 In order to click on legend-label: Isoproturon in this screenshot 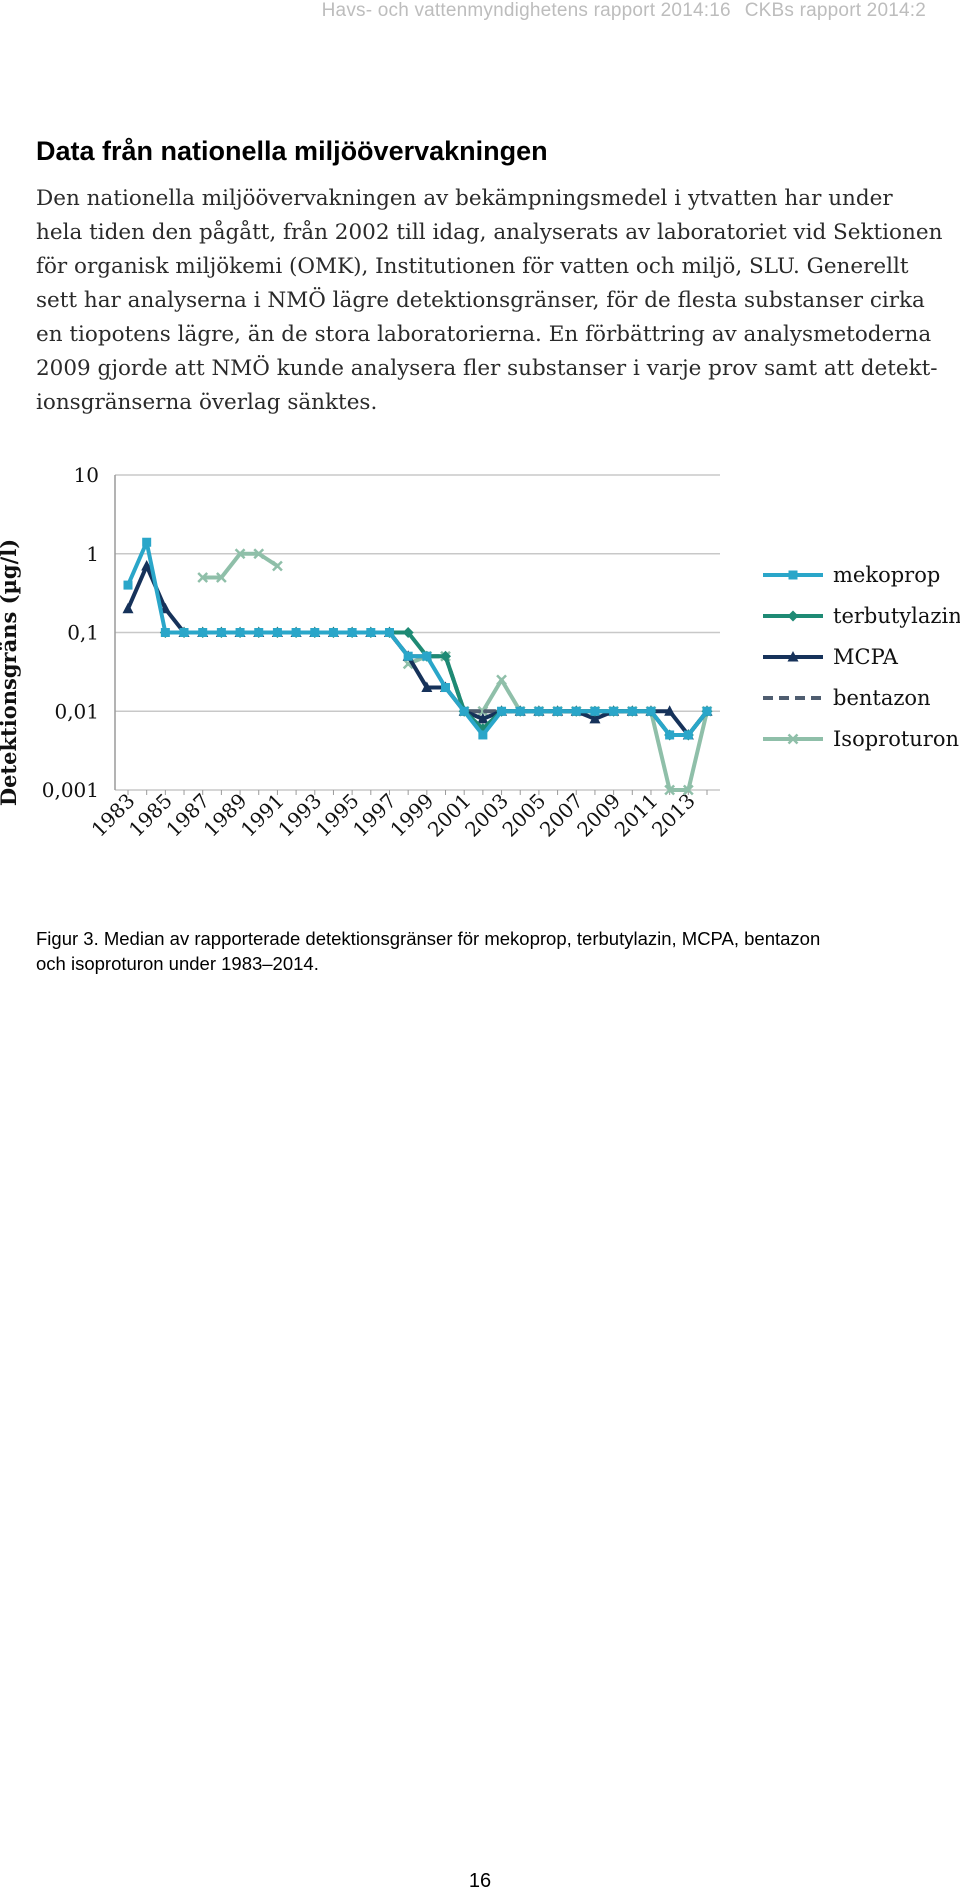, I will do `click(896, 739)`.